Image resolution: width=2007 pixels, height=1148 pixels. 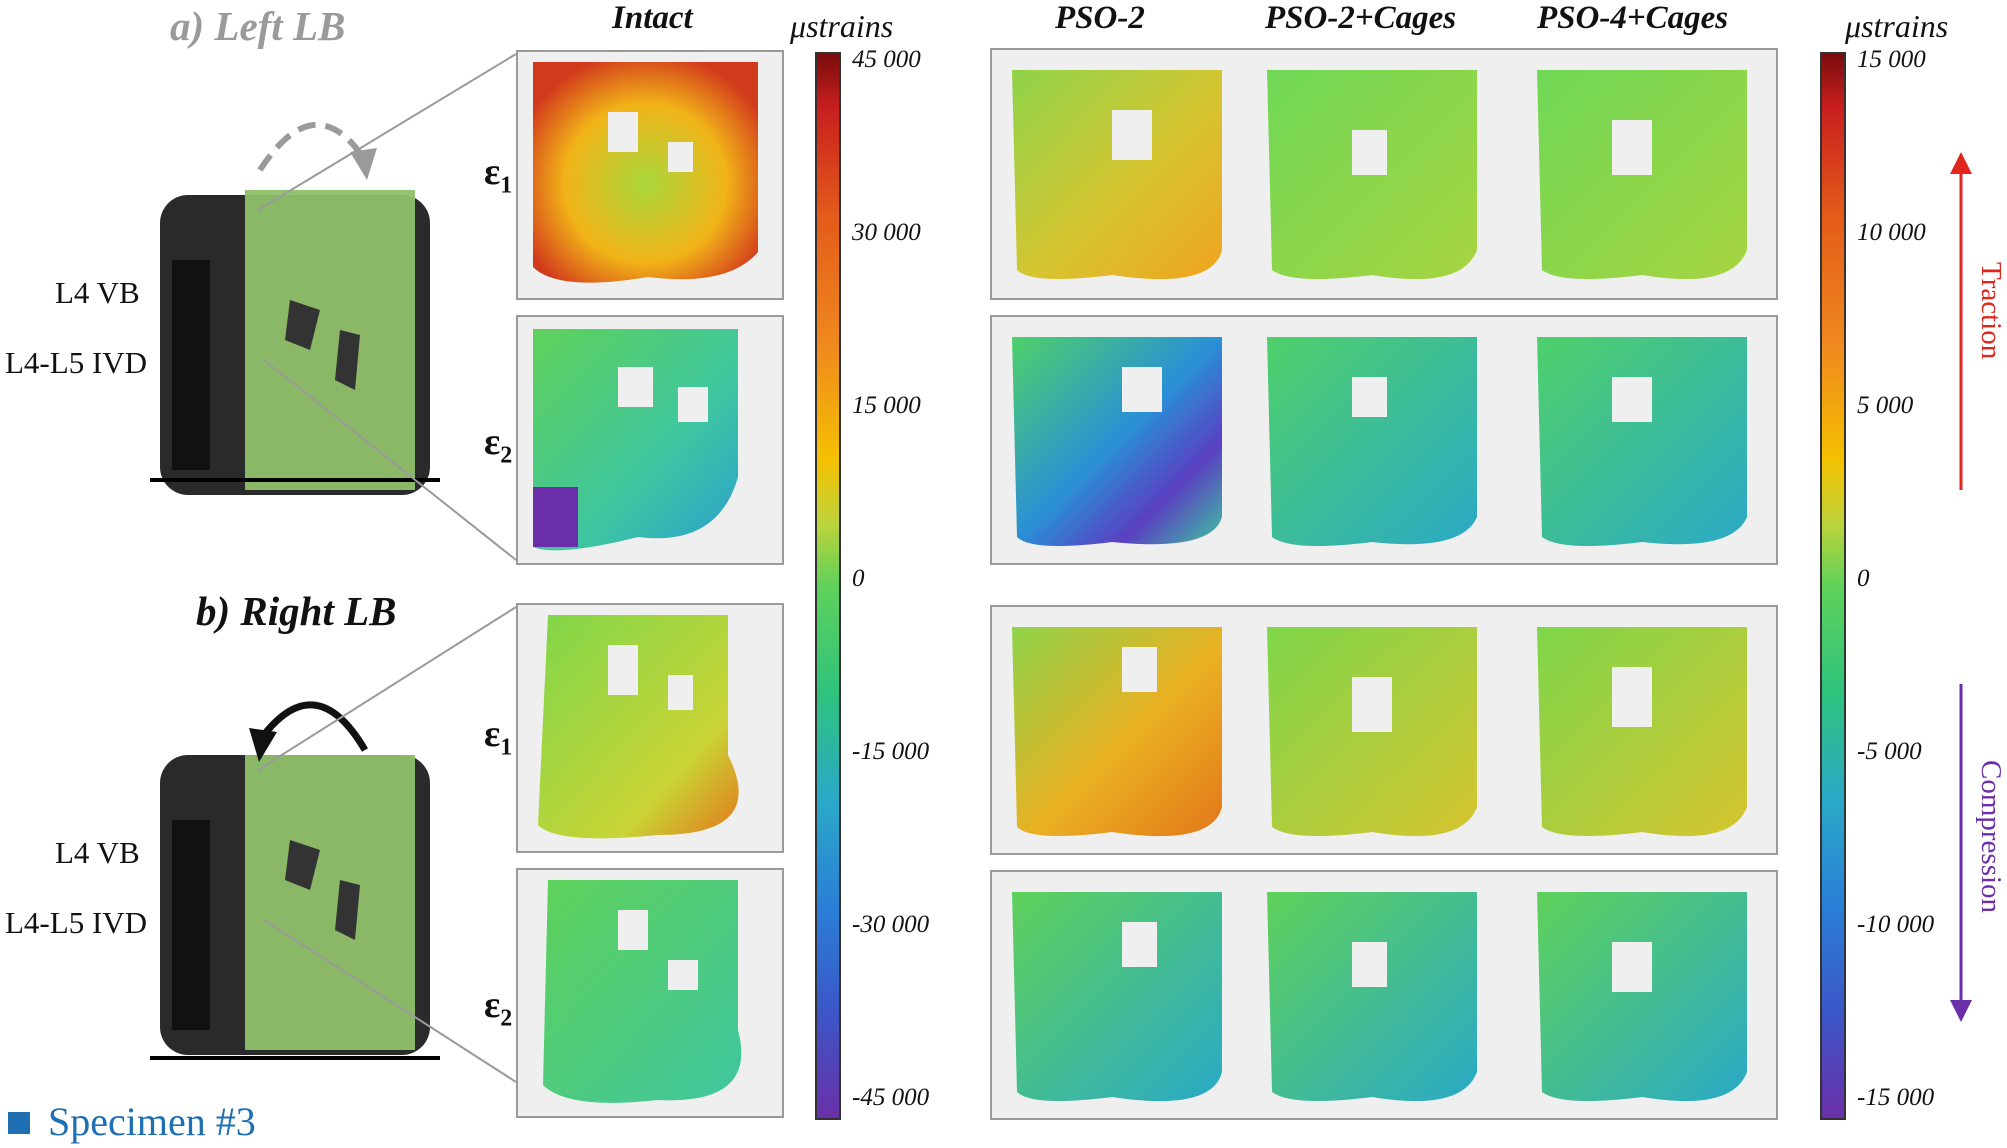 What do you see at coordinates (891, 924) in the screenshot?
I see `colorbar-intact-tick: -30 000` at bounding box center [891, 924].